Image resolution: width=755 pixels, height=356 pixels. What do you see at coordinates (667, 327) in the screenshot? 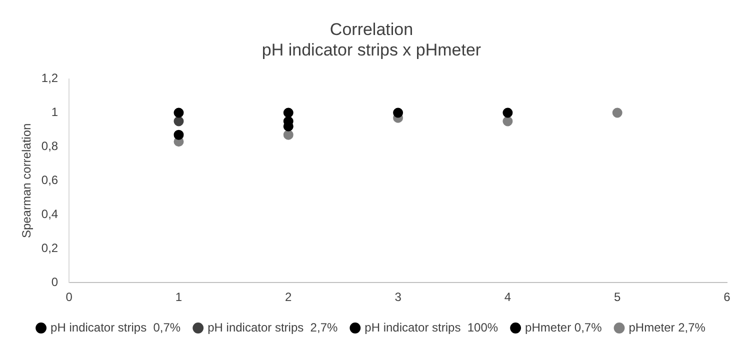
I see `legend-label: pHmeter 2,7%` at bounding box center [667, 327].